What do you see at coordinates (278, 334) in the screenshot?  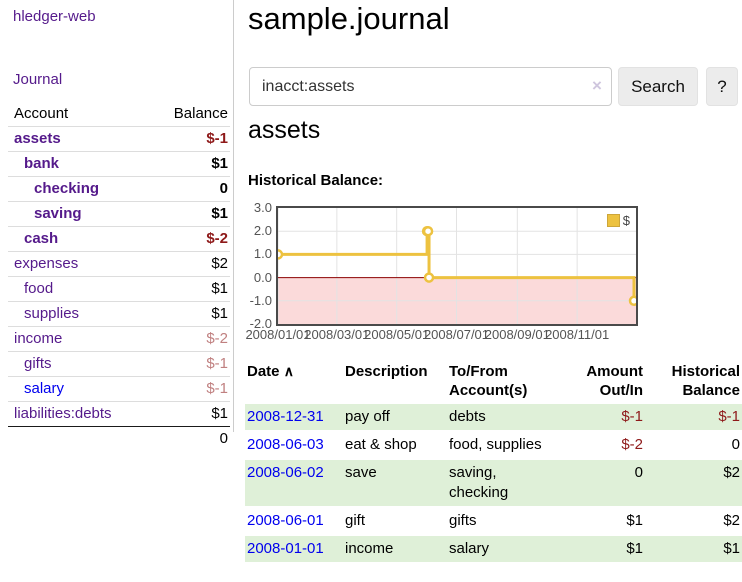 I see `x-tick-label: 2008/01/01` at bounding box center [278, 334].